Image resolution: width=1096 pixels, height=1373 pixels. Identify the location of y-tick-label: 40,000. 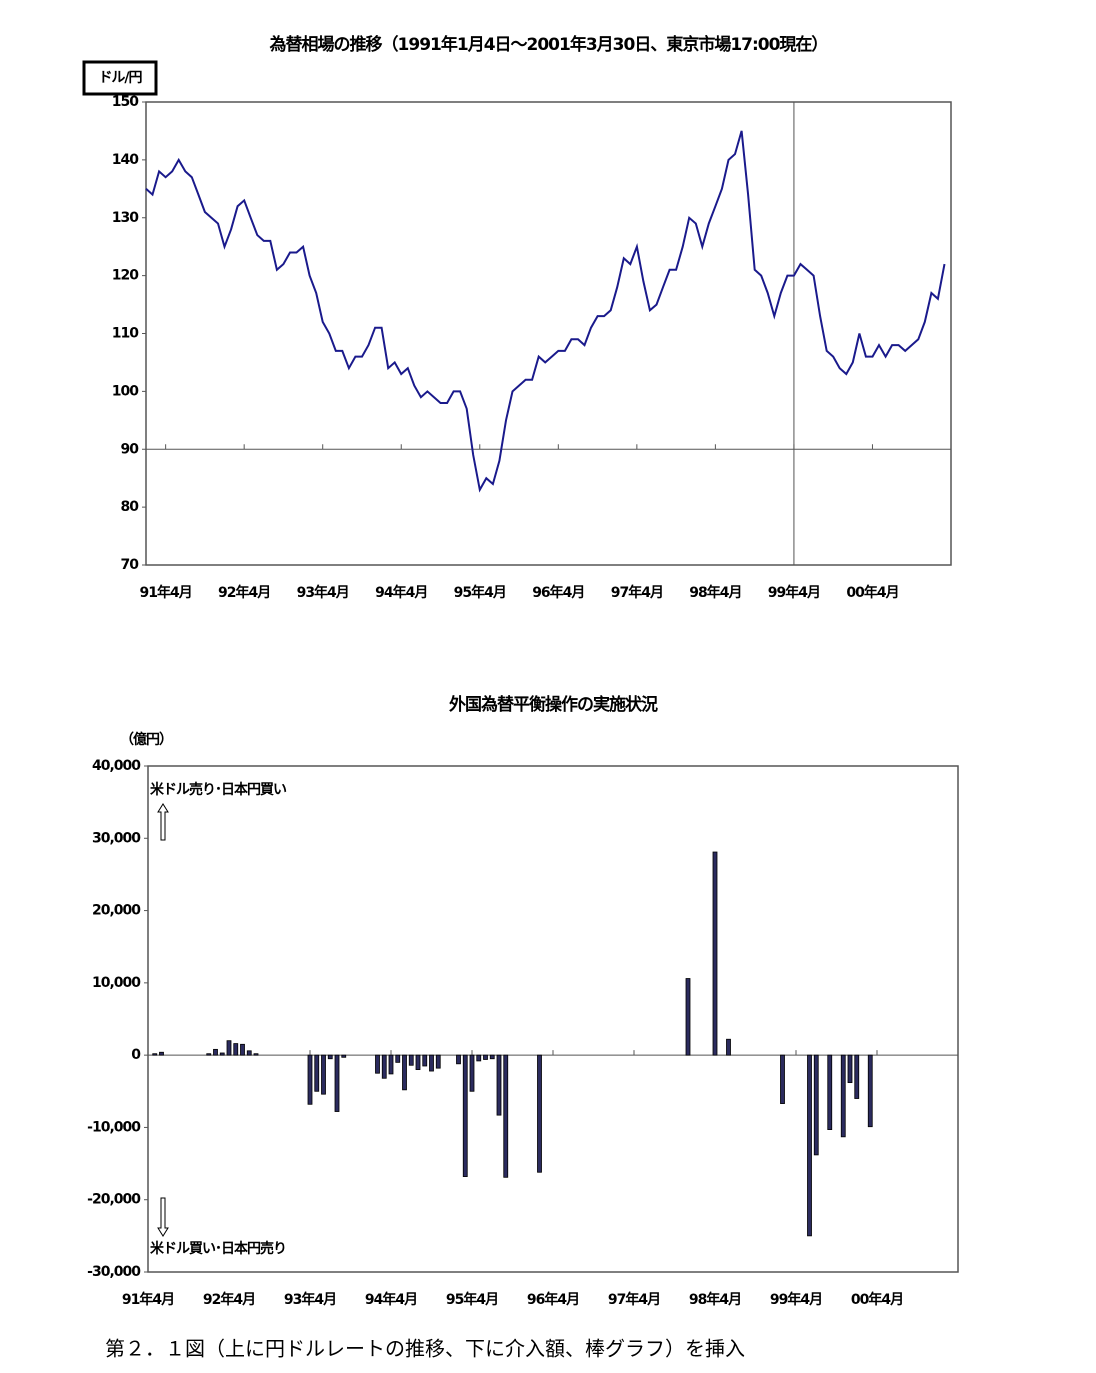
(116, 766).